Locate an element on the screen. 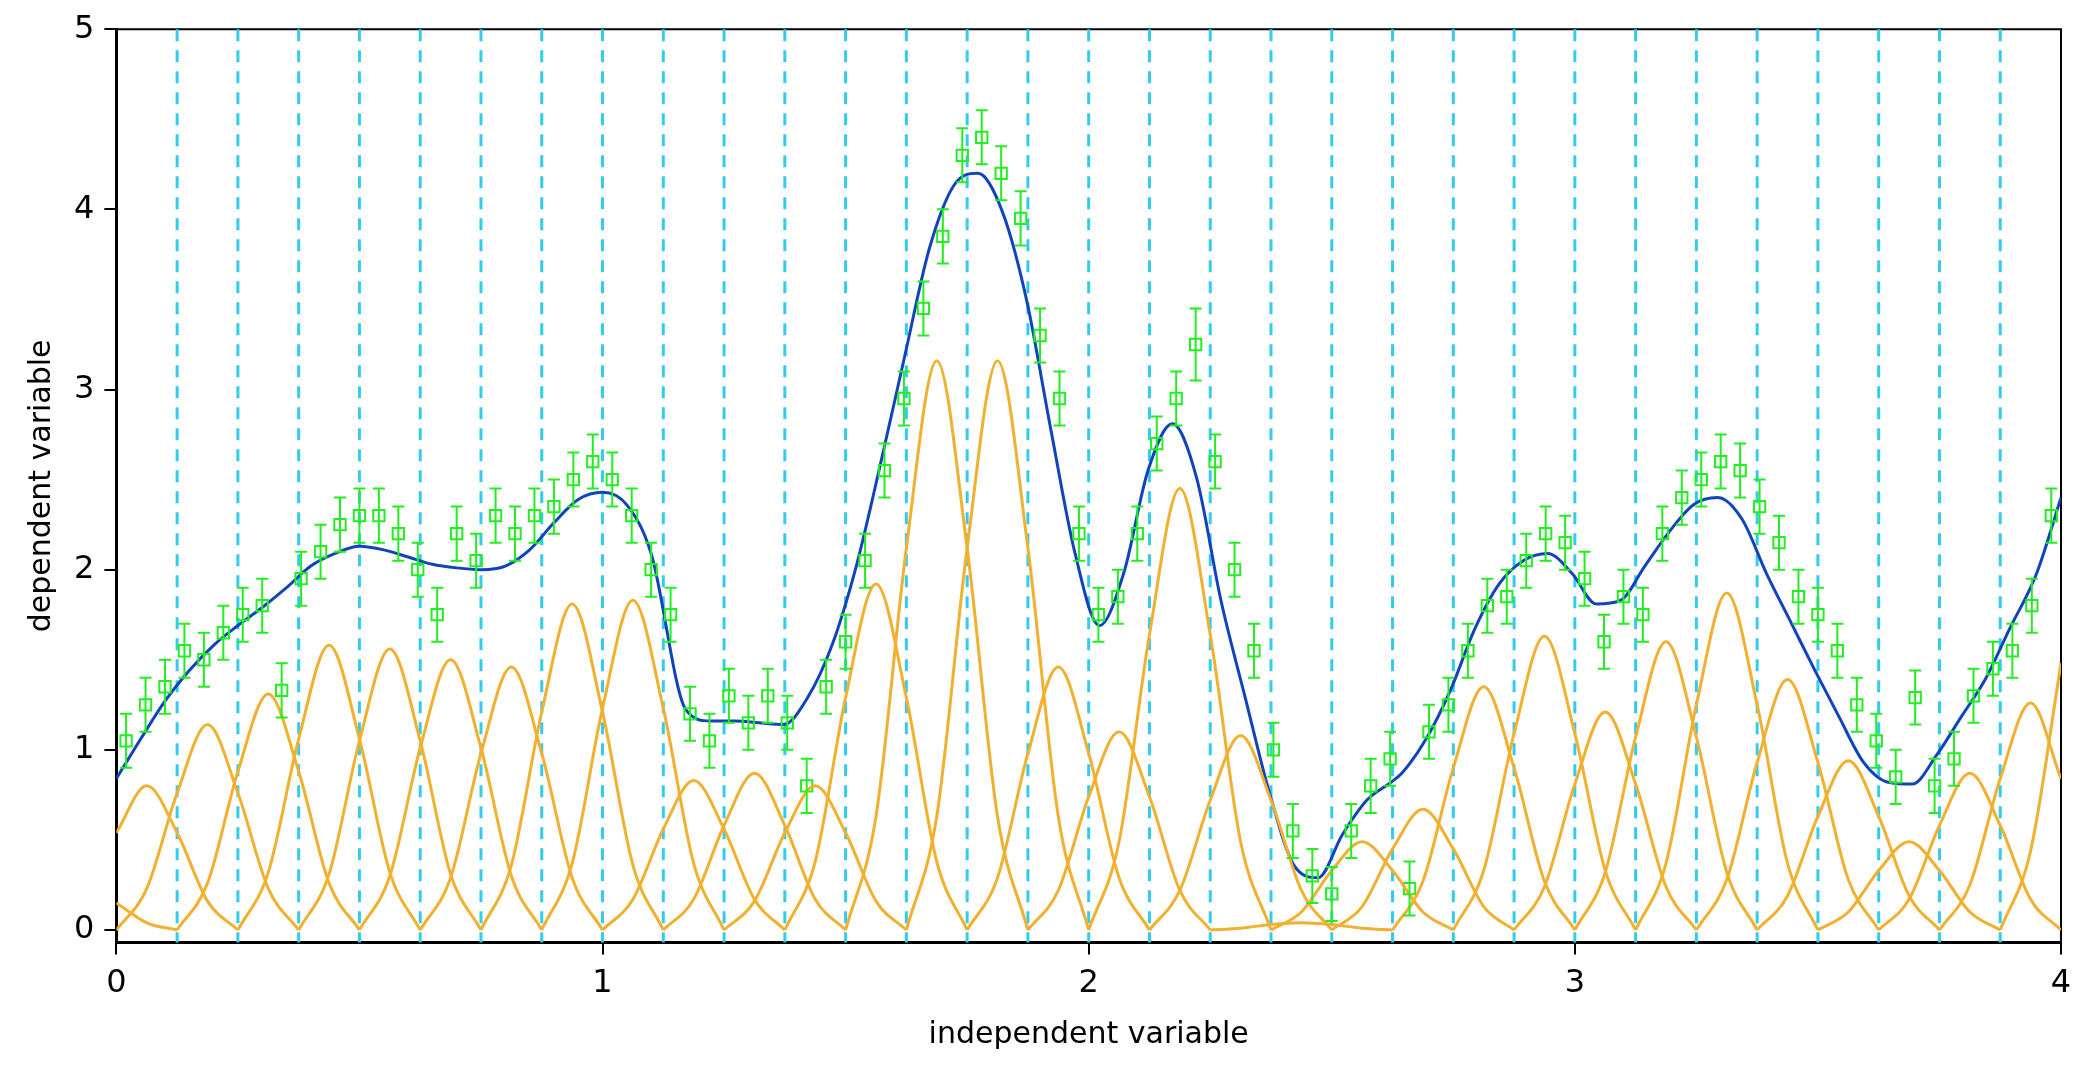 This screenshot has height=1067, width=2091. y-tick-label: 1 is located at coordinates (84, 747).